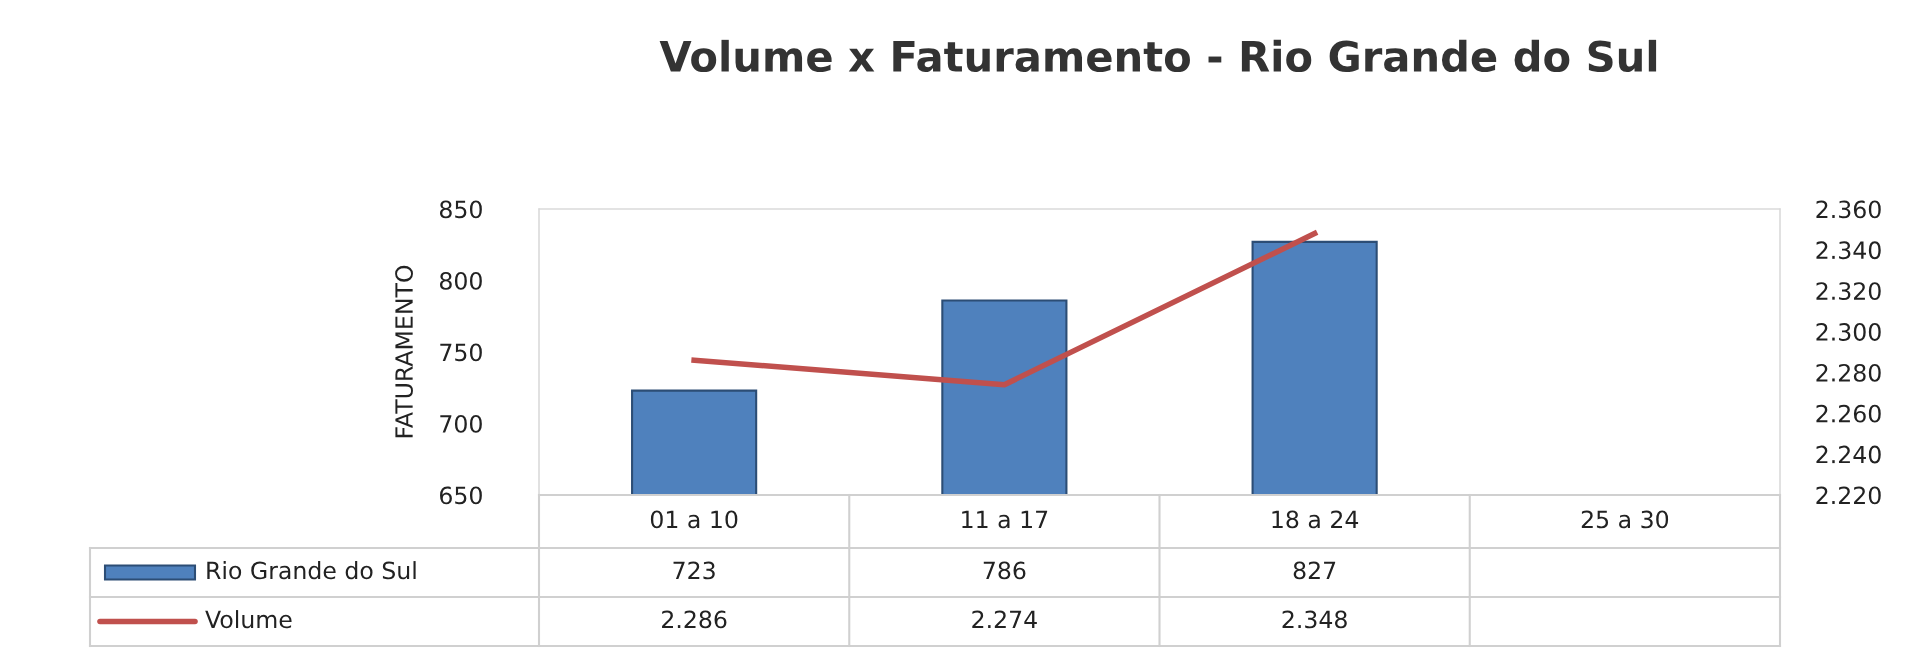  Describe the element at coordinates (1848, 291) in the screenshot. I see `y2-tick-label: 2.320` at that location.